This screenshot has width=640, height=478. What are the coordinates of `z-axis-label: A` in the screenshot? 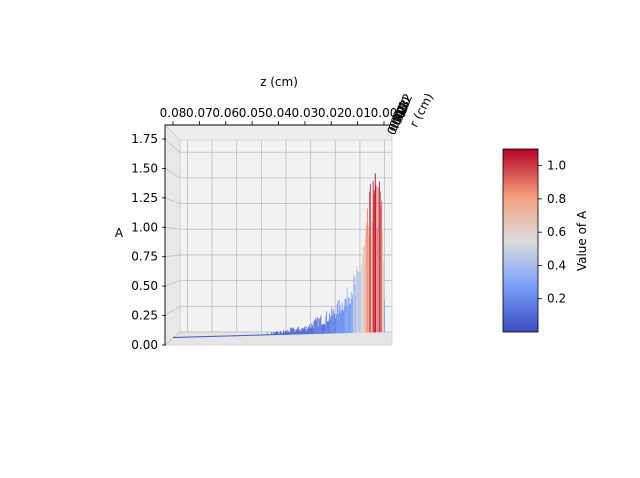 It's located at (119, 233).